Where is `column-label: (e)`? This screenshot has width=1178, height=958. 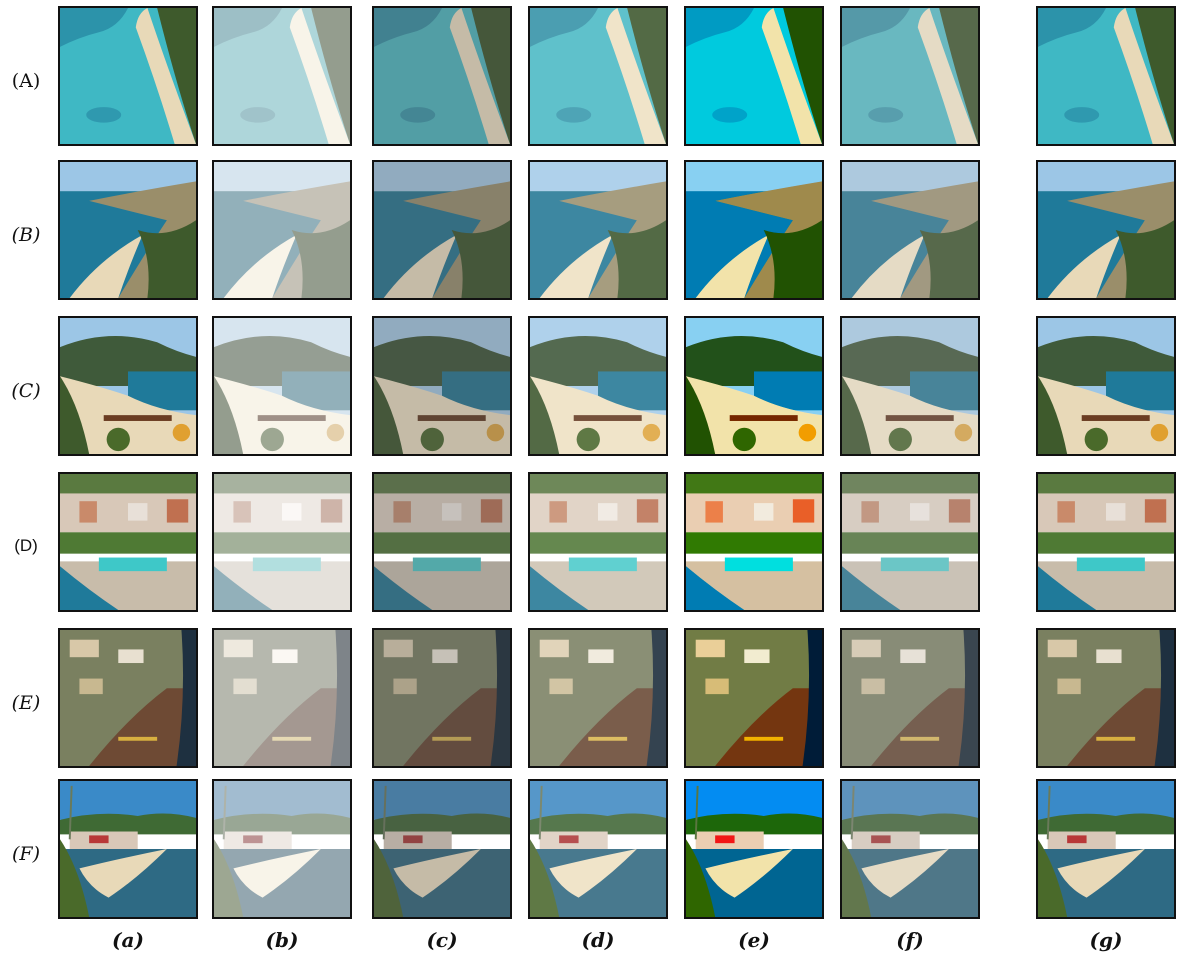 column-label: (e) is located at coordinates (754, 940).